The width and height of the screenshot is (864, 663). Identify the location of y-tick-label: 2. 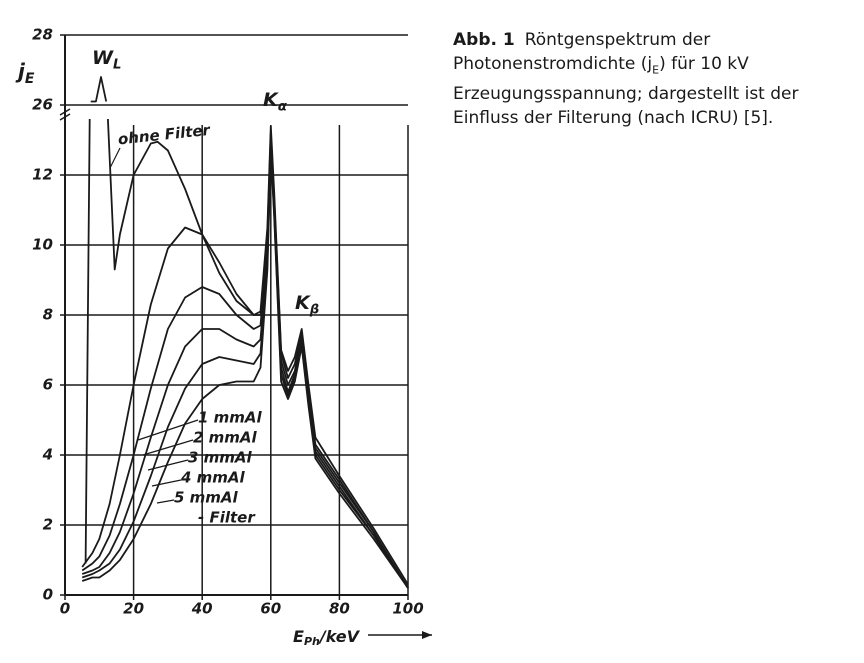
(48, 525).